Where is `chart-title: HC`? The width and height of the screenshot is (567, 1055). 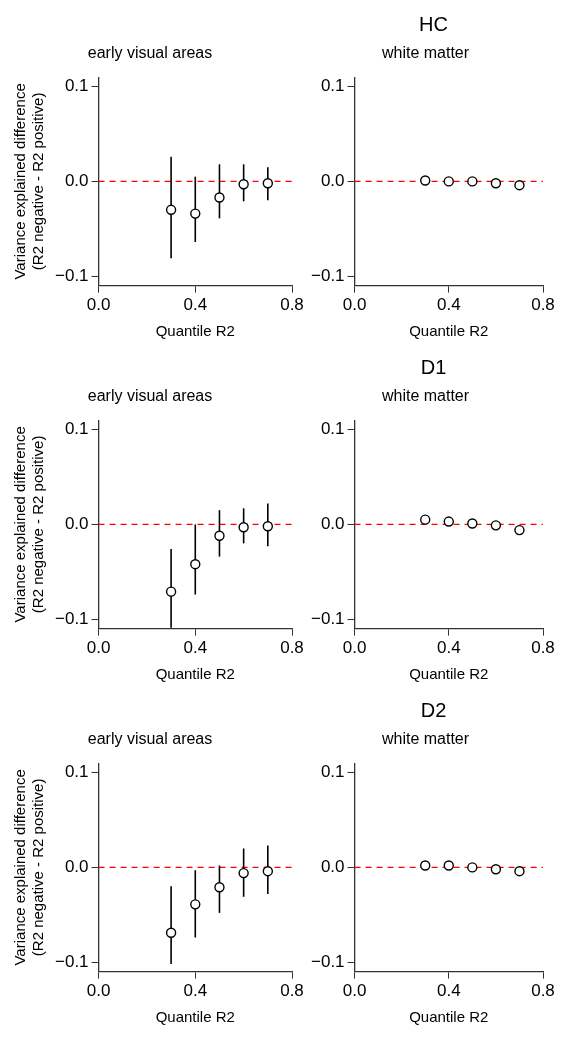 chart-title: HC is located at coordinates (433, 24).